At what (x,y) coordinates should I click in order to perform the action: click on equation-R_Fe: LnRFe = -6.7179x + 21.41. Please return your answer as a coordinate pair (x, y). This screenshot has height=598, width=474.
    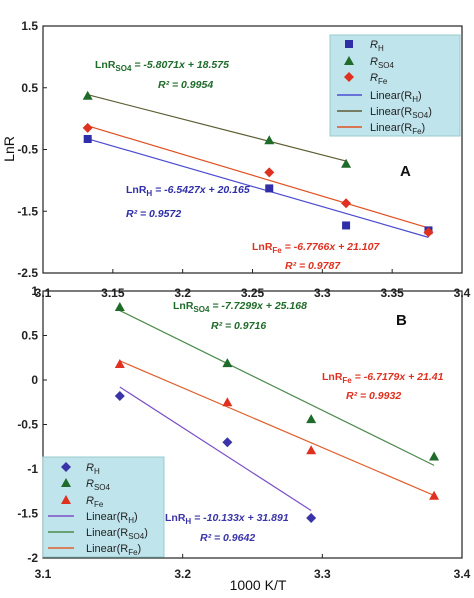
    Looking at the image, I should click on (383, 378).